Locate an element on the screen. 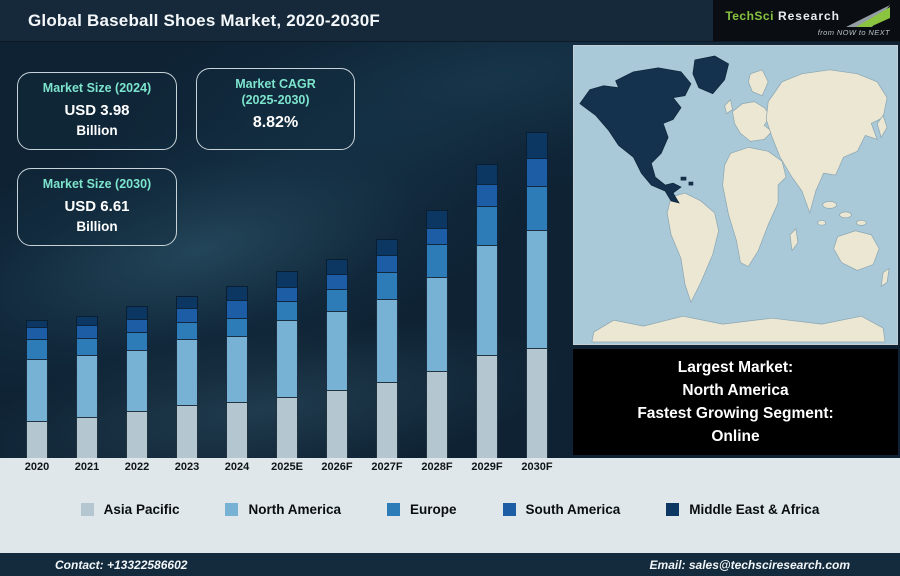 Image resolution: width=900 pixels, height=576 pixels. continent-australia is located at coordinates (856, 250).